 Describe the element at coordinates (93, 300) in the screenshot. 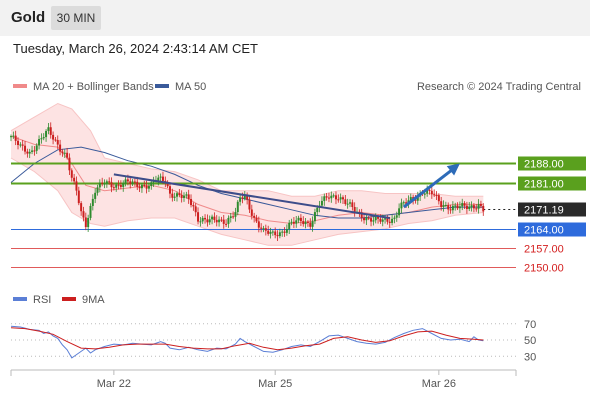

I see `rsi-ma-legend-label: 9MA` at that location.